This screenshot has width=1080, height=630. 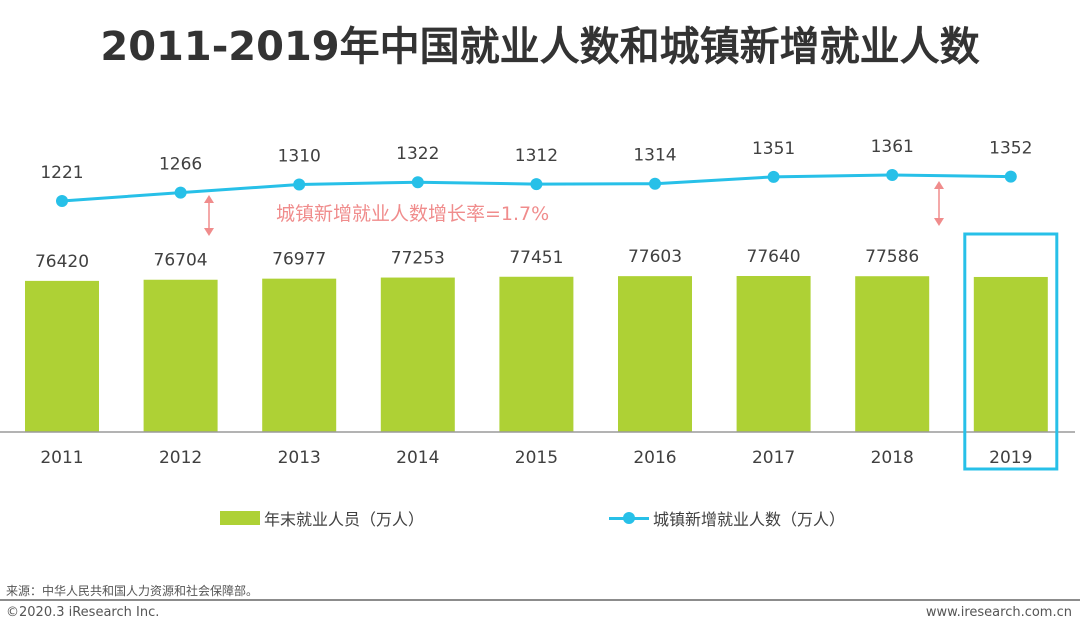 I want to click on line-point-2011, so click(x=62, y=201).